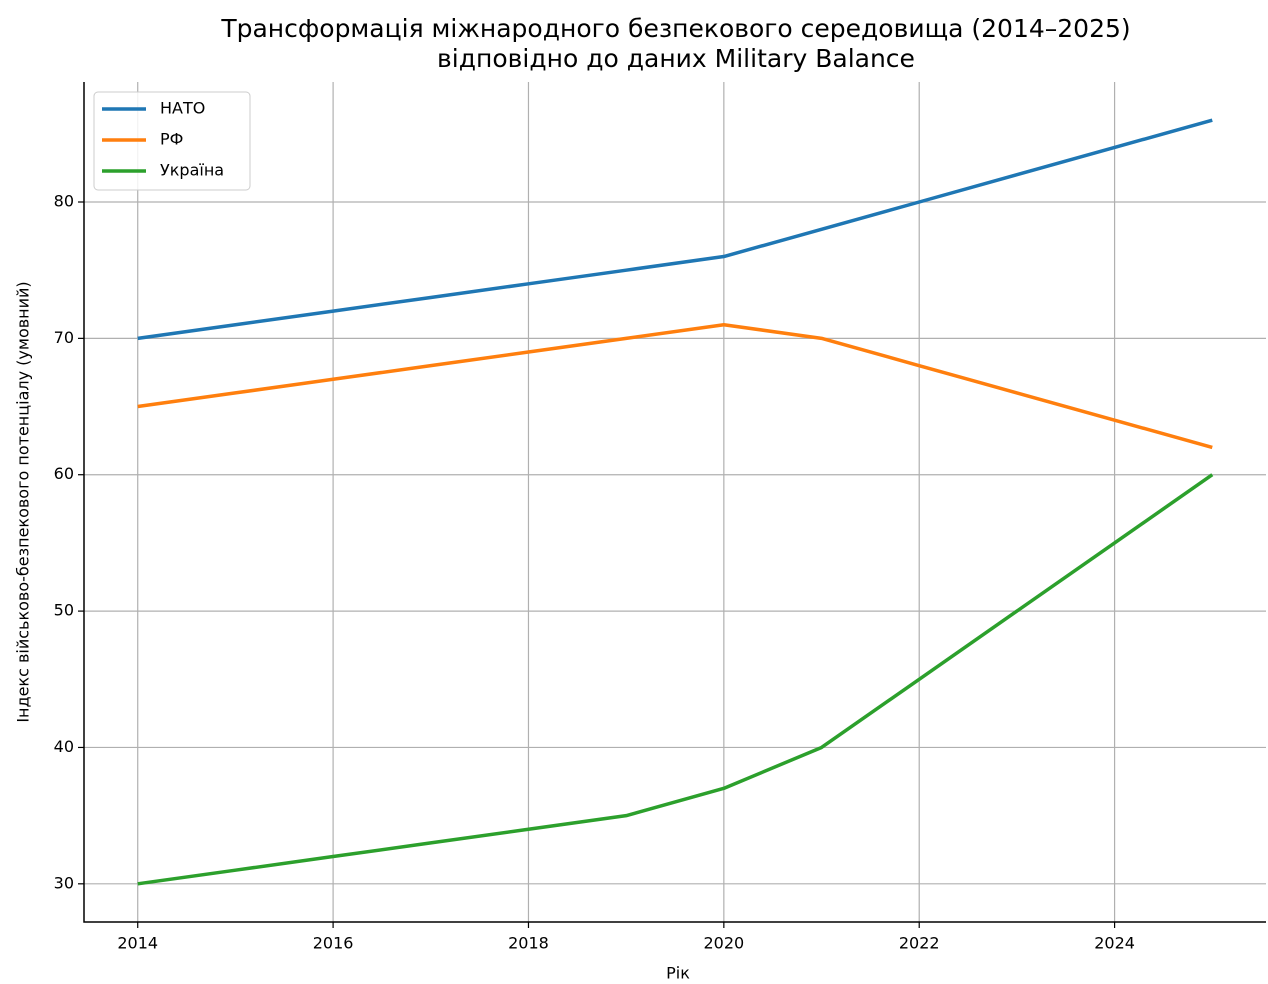  I want to click on y-tick-label: 30, so click(64, 882).